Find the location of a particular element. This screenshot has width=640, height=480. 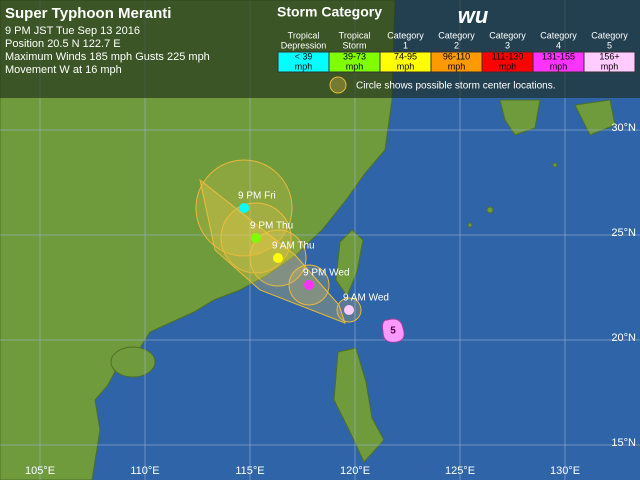

longitude-label: 130°E is located at coordinates (565, 471).